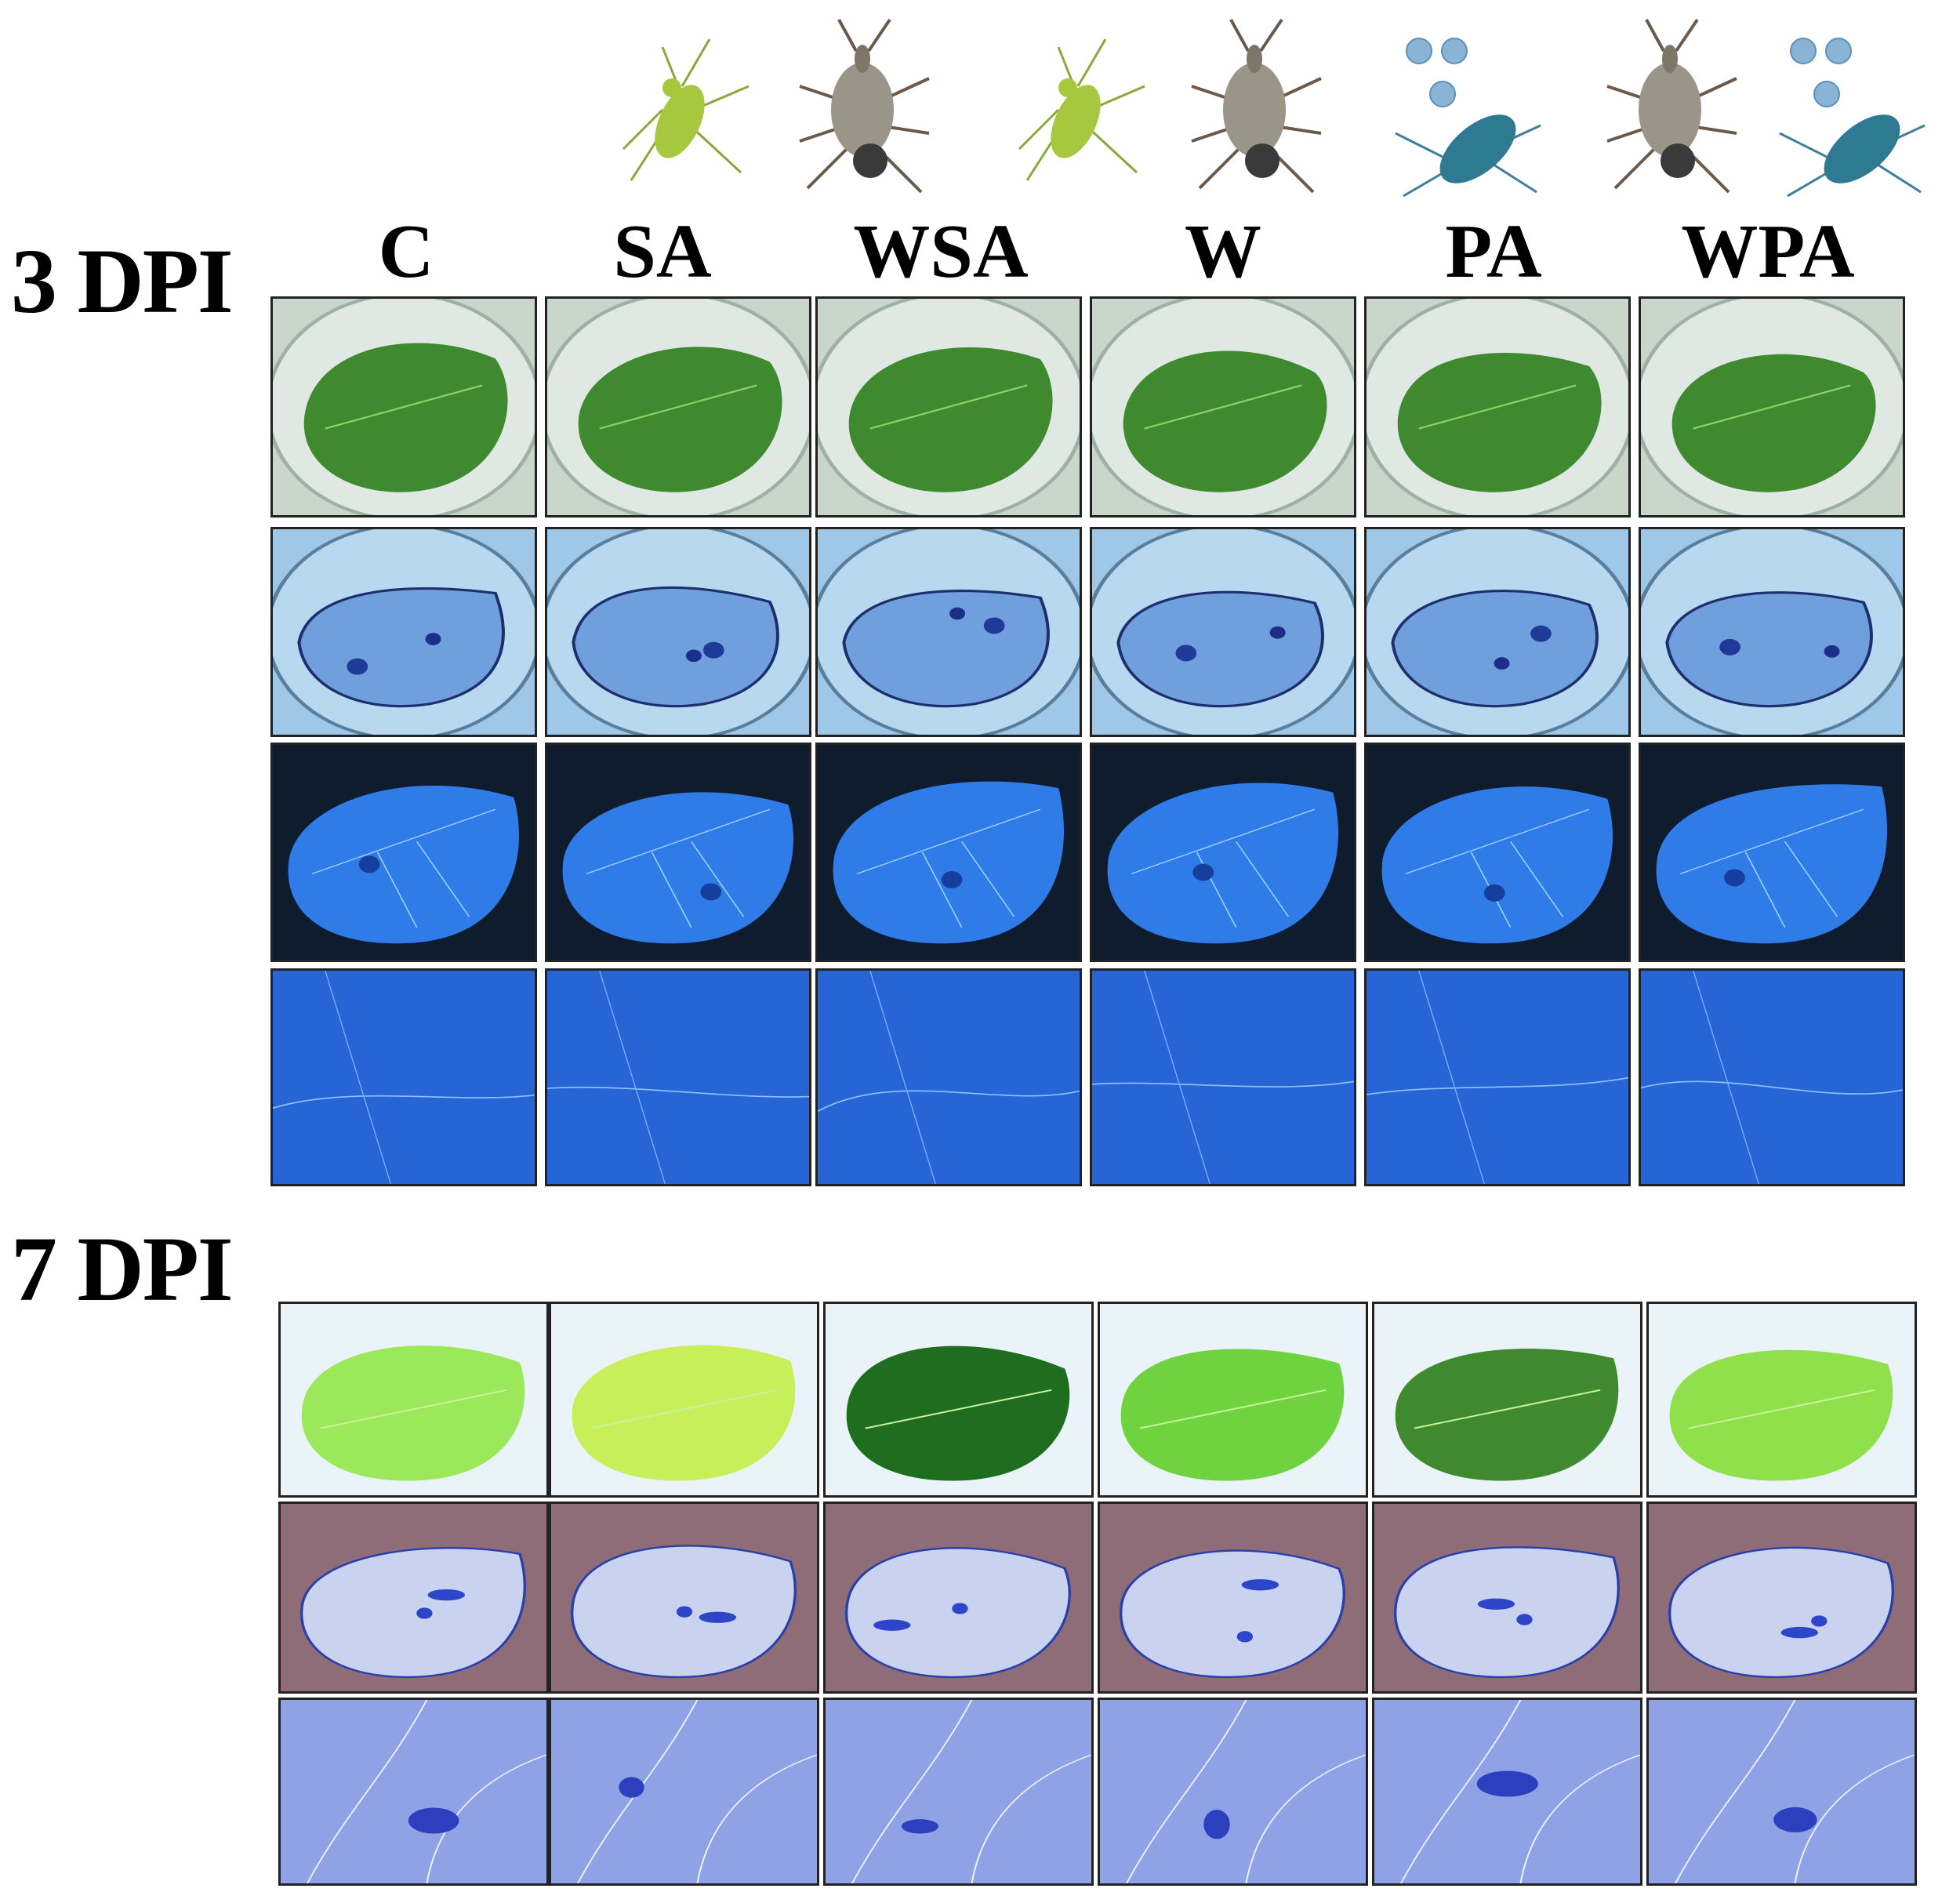 The width and height of the screenshot is (1960, 1892). Describe the element at coordinates (1493, 251) in the screenshot. I see `column-label-pa: PA` at that location.